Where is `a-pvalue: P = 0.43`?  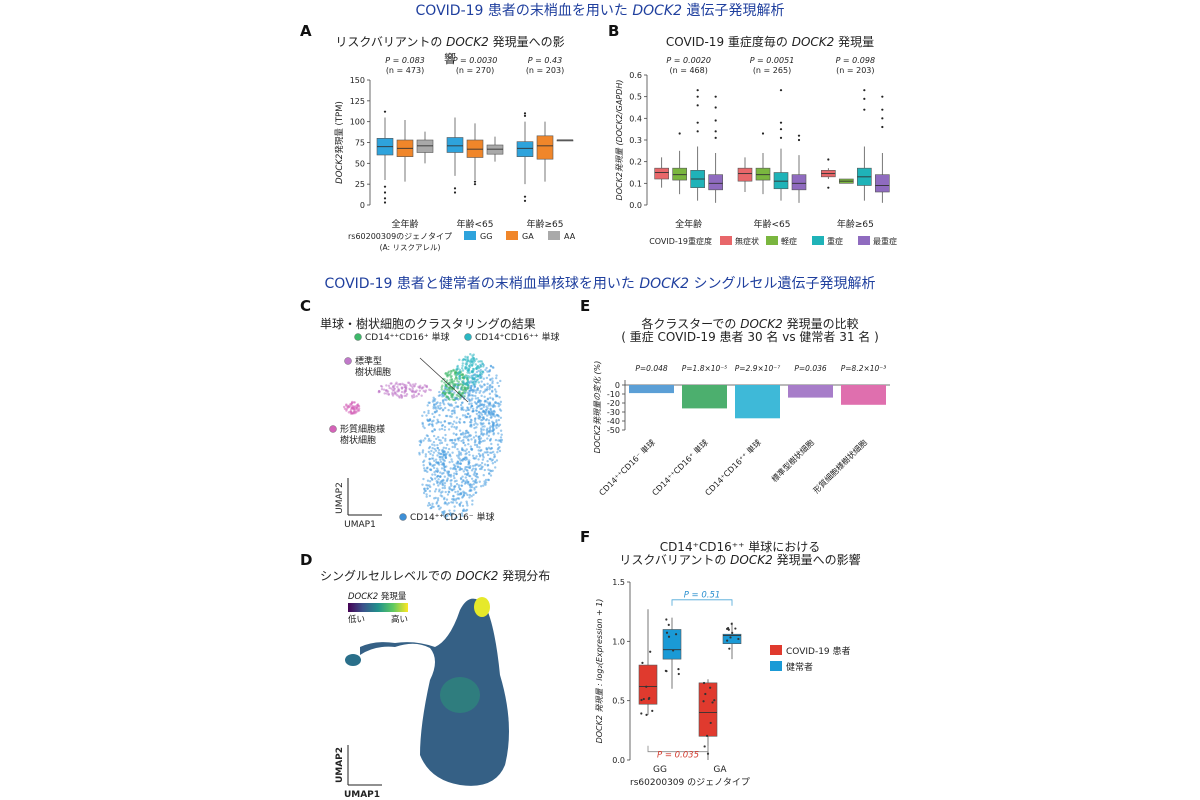 a-pvalue: P = 0.43 is located at coordinates (545, 60).